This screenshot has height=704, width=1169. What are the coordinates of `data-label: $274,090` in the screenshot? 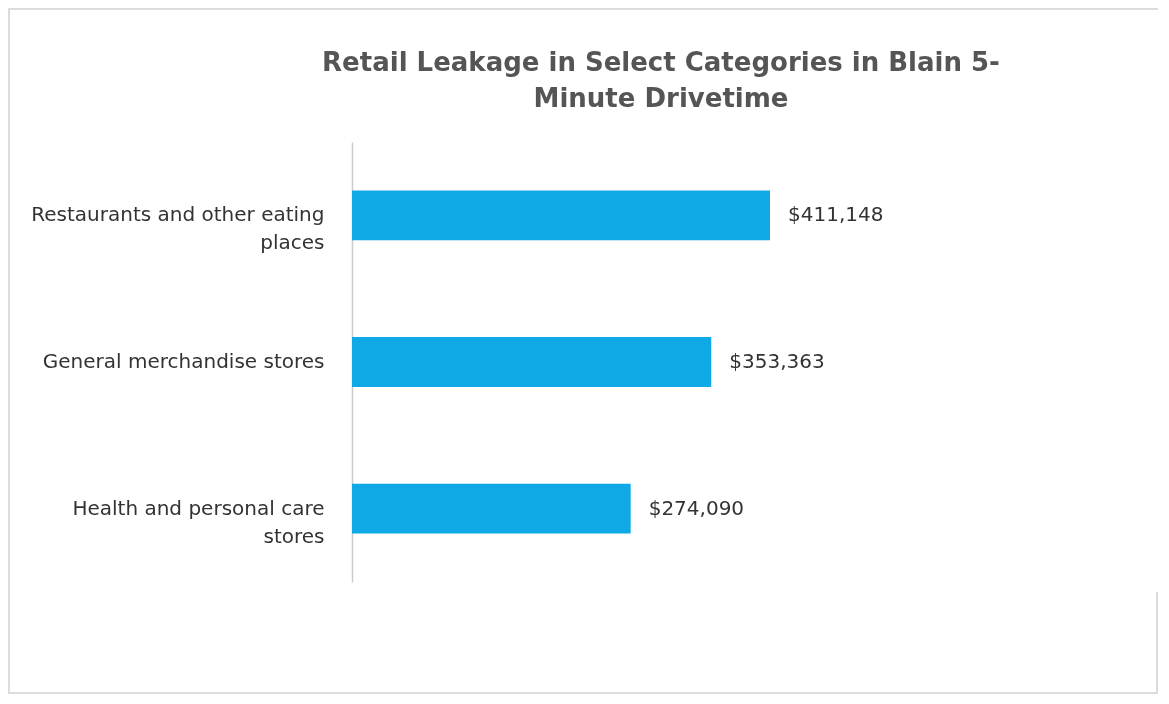 It's located at (696, 507).